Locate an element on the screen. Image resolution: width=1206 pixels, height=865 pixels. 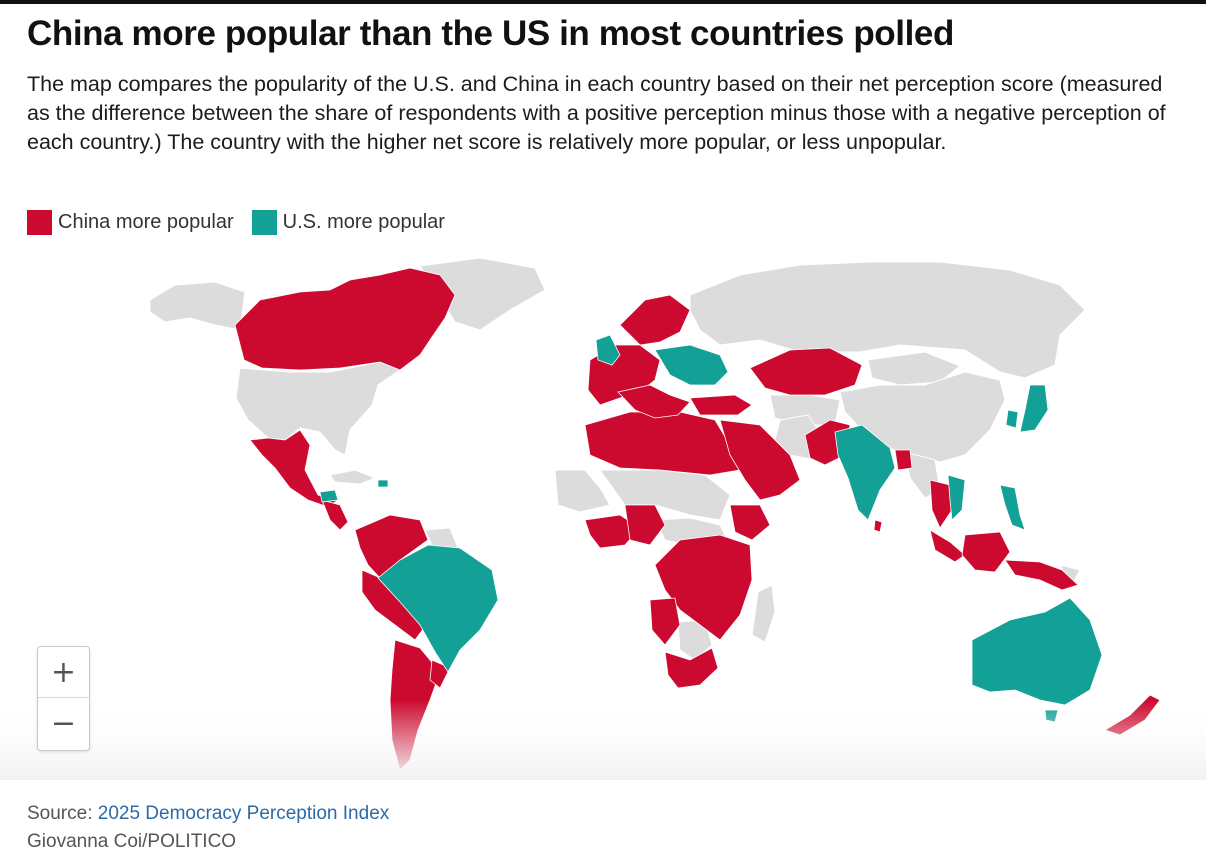
country-mauritania-mali is located at coordinates (582, 491).